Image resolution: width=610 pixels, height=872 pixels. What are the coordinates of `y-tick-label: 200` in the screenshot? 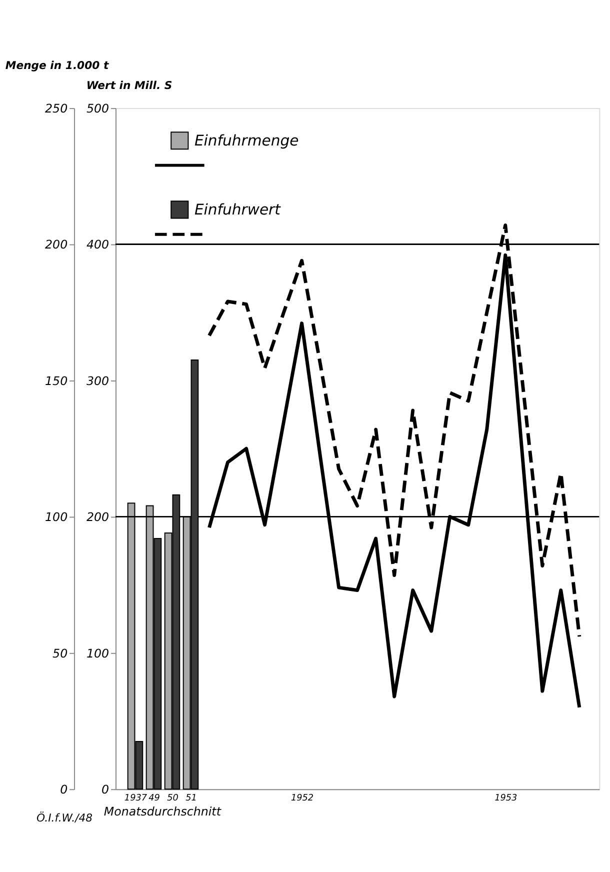 It's located at (56, 245).